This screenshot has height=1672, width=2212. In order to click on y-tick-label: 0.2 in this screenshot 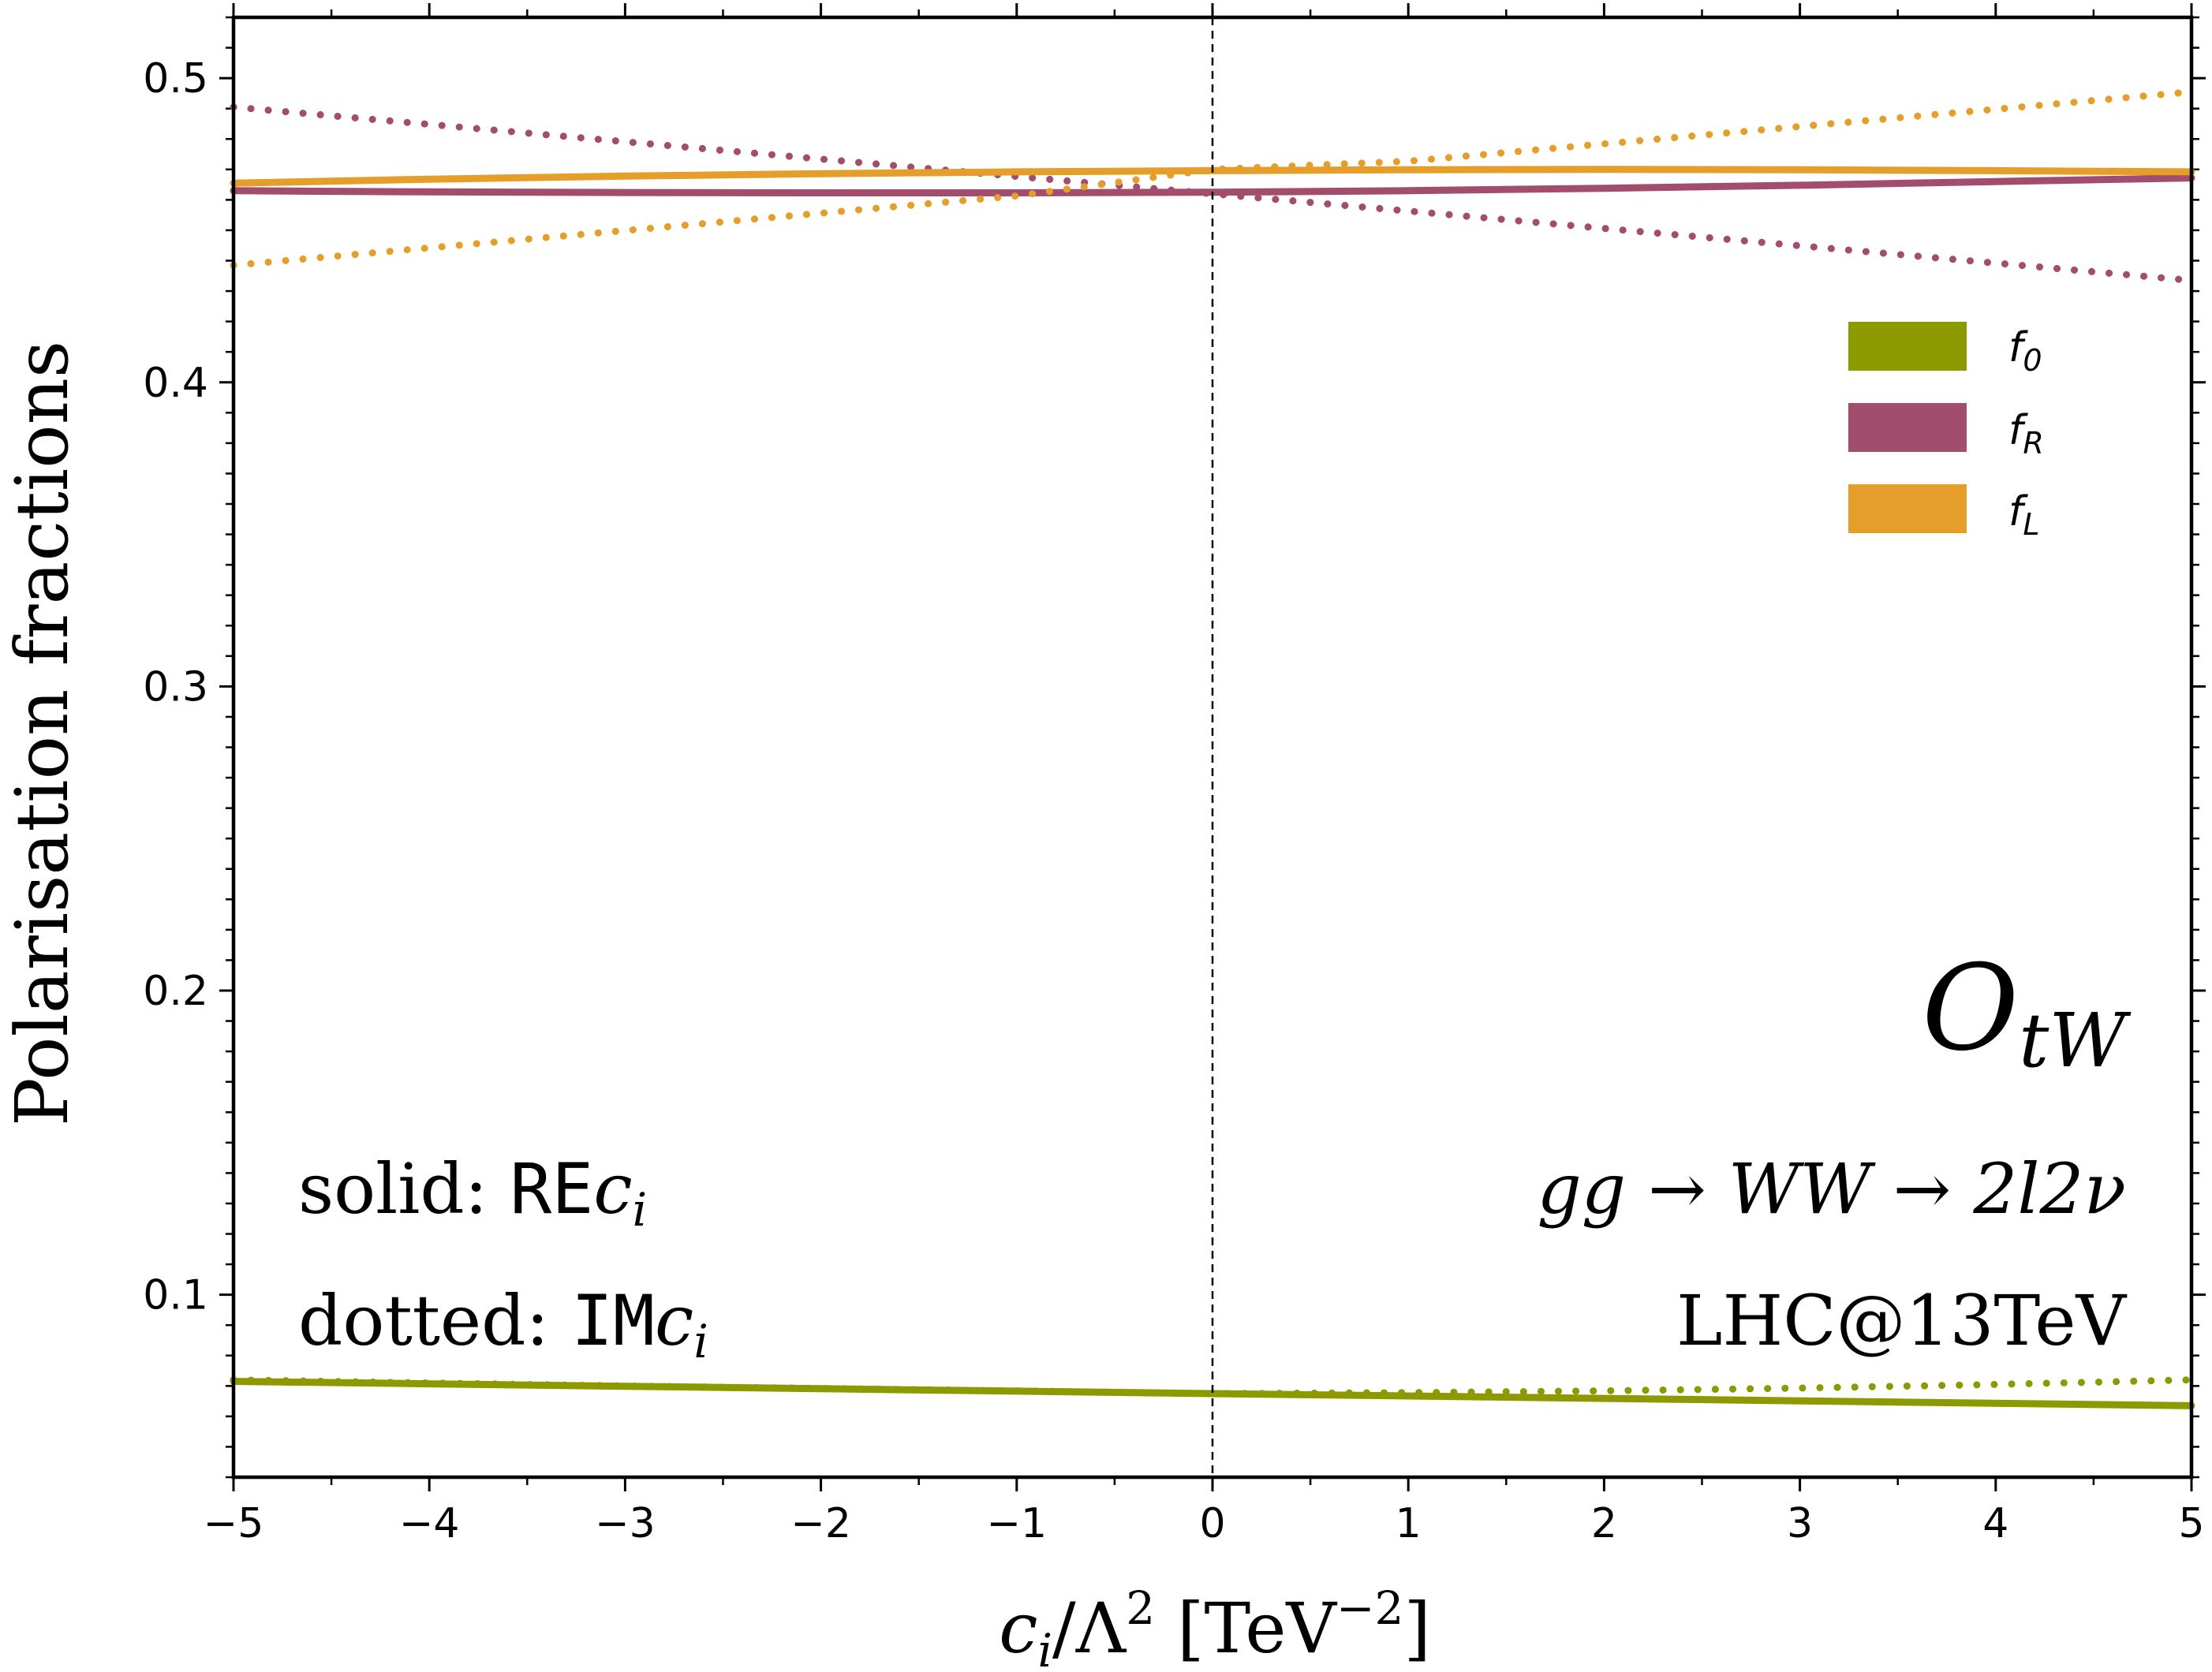, I will do `click(175, 992)`.